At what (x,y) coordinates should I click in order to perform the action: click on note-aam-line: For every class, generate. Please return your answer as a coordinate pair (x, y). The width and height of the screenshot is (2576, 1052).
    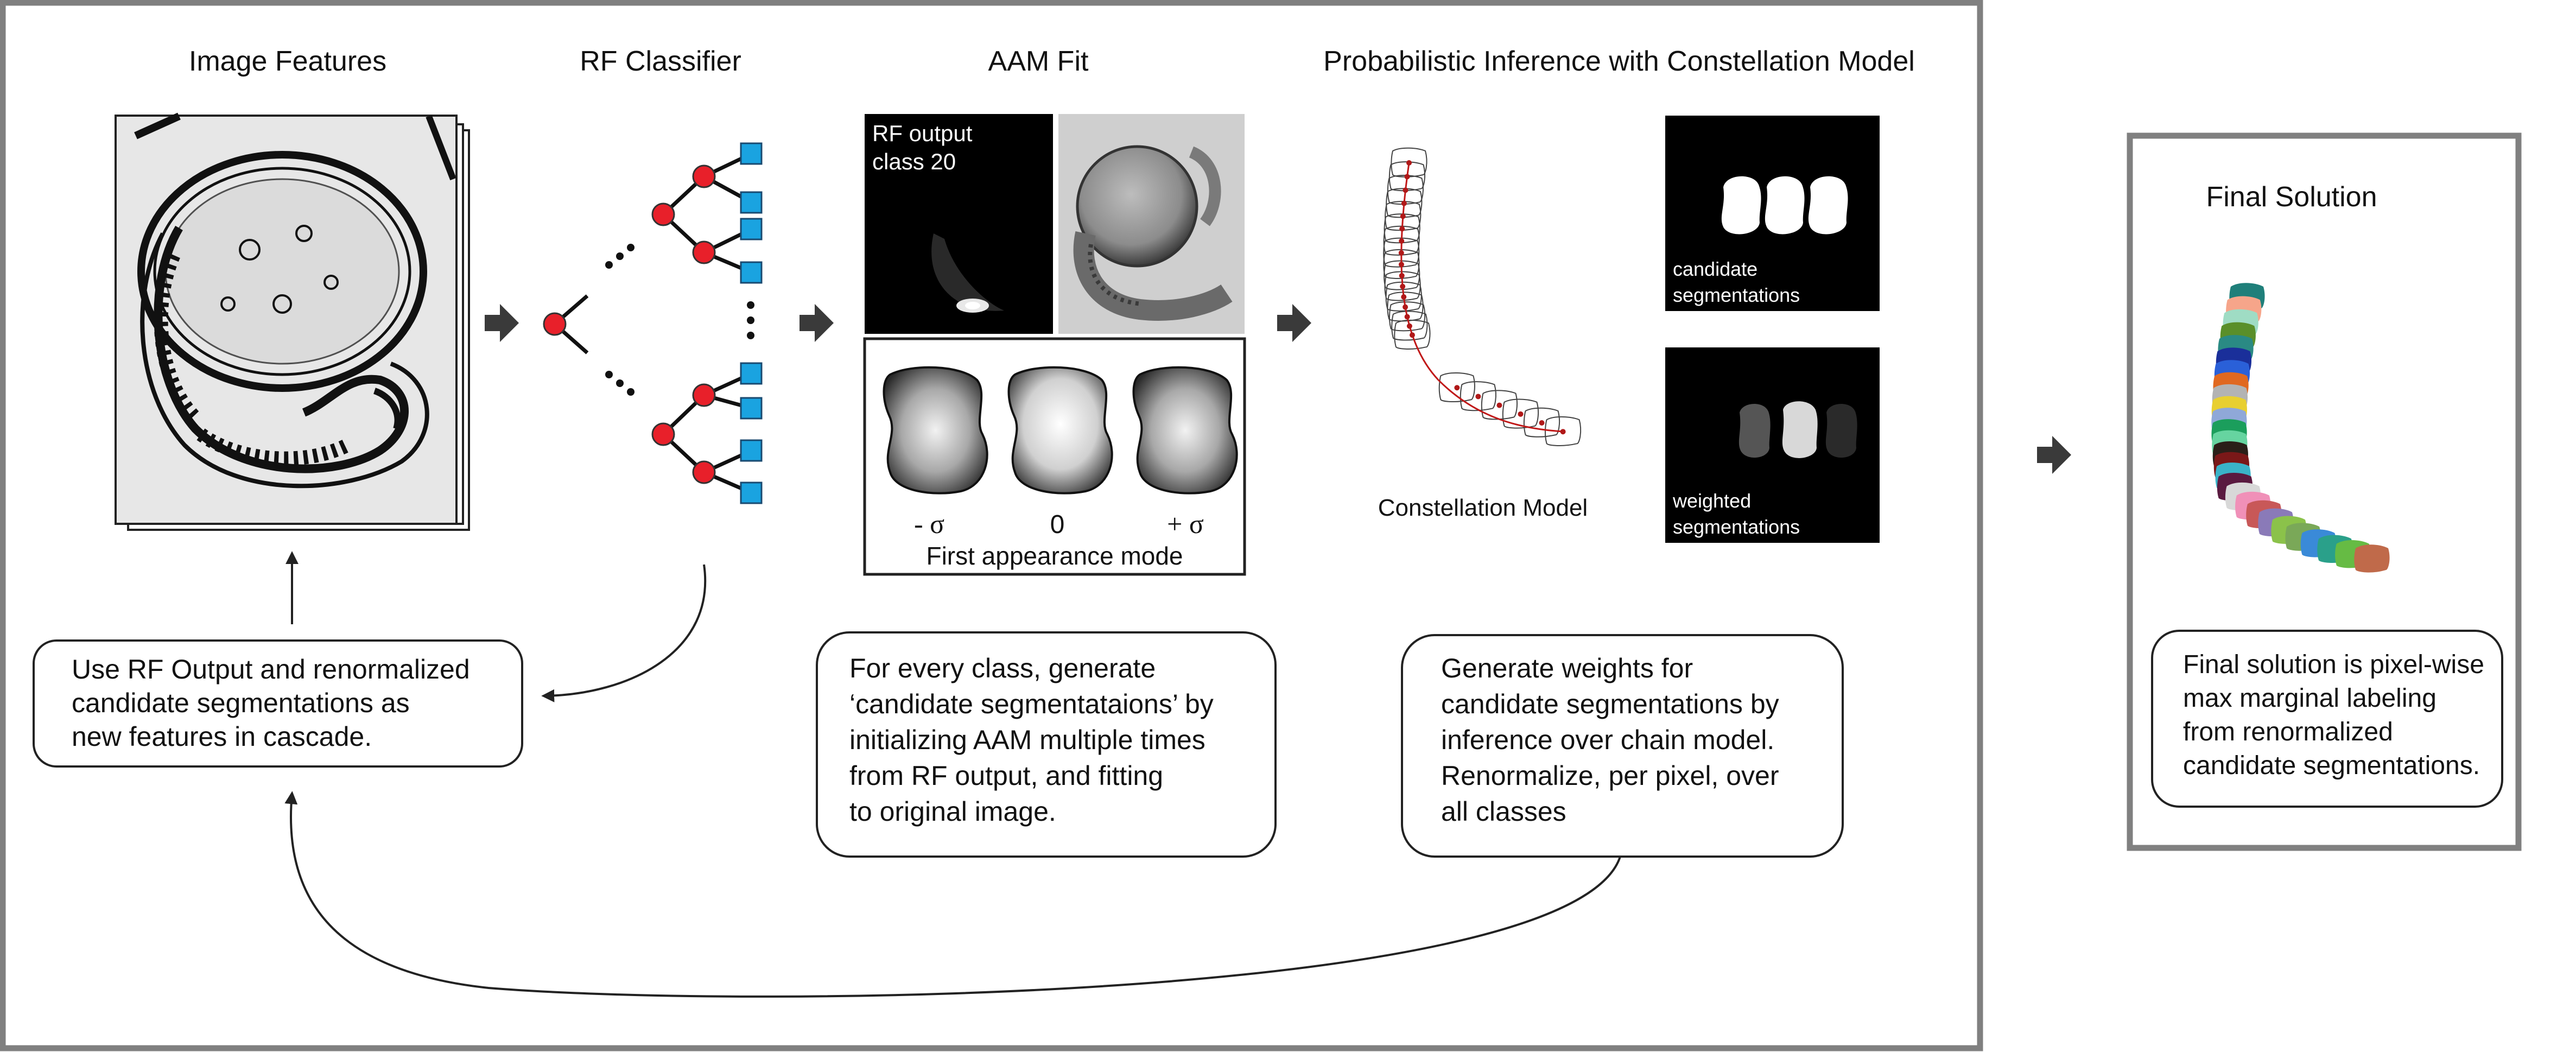
    Looking at the image, I should click on (1002, 668).